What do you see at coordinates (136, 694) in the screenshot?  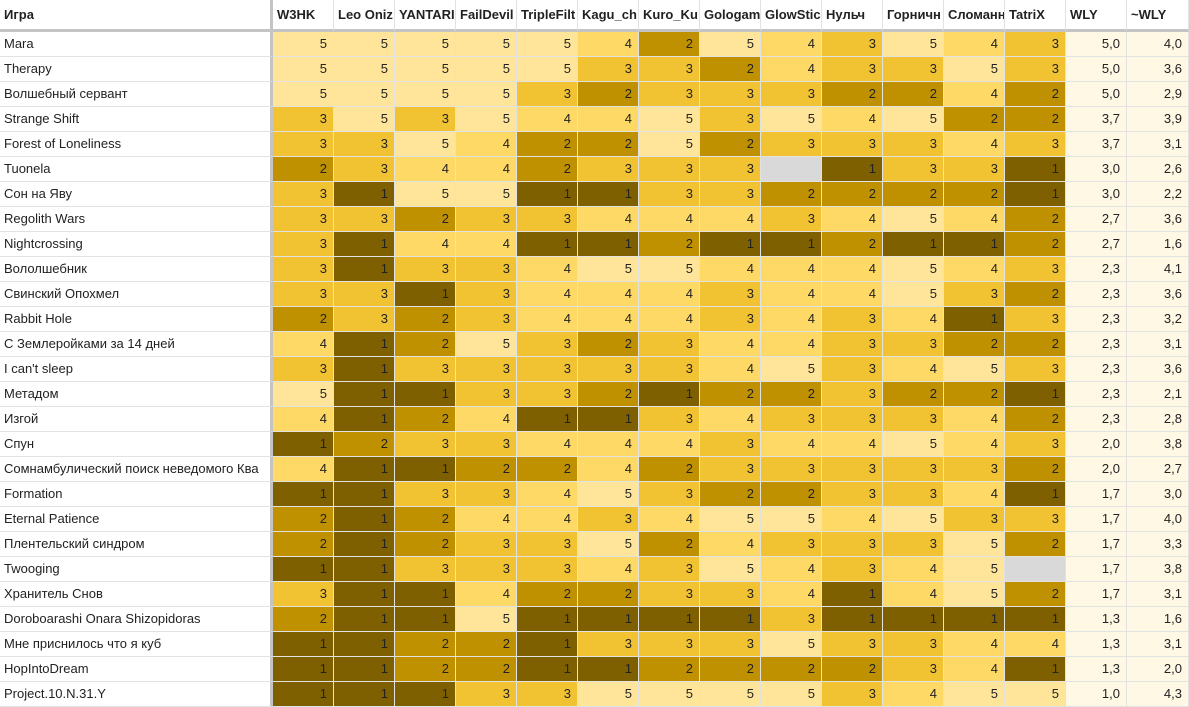 I see `game-name: Project.10.N.31.Y` at bounding box center [136, 694].